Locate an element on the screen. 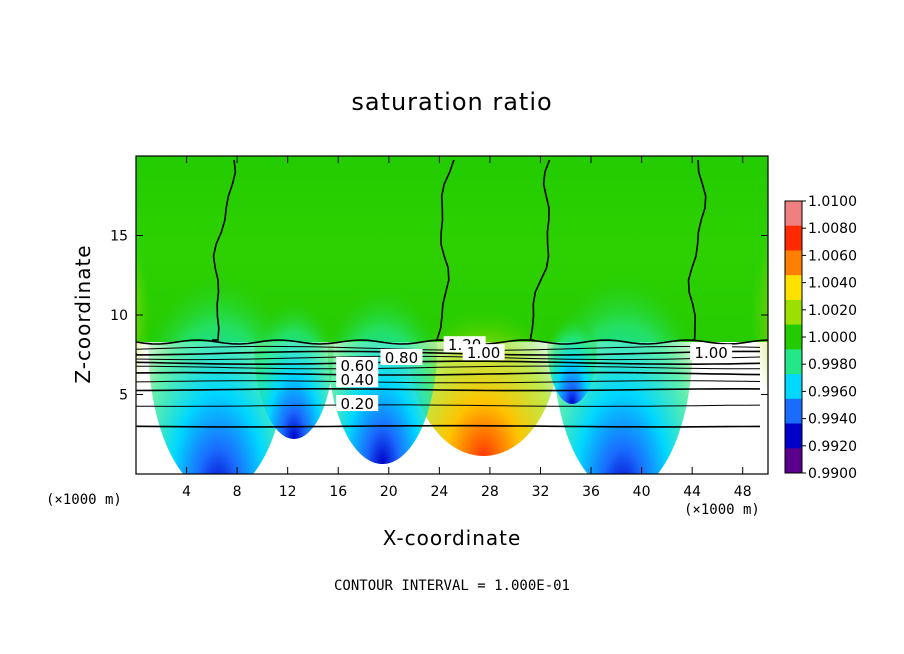  x-tick-label: 48 is located at coordinates (743, 492).